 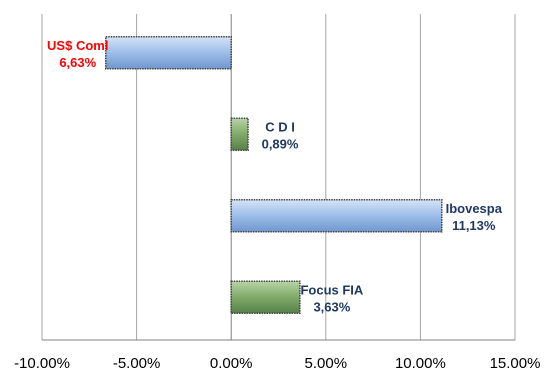 I want to click on category-label: Ibovespa, so click(x=474, y=208).